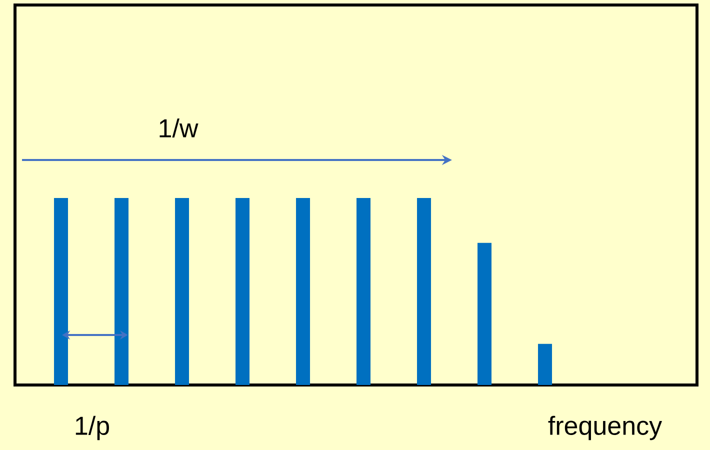 The height and width of the screenshot is (450, 710). What do you see at coordinates (179, 128) in the screenshot?
I see `text: 1/w` at bounding box center [179, 128].